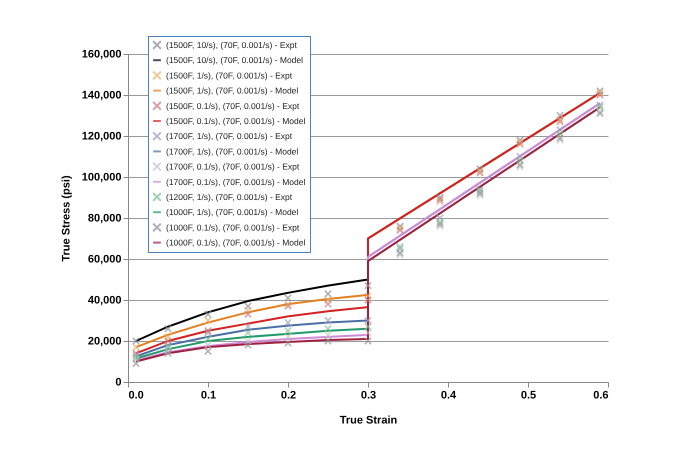 The width and height of the screenshot is (673, 455). What do you see at coordinates (236, 121) in the screenshot?
I see `legend-label: (1500F, 0.1/s), (70F, 0.001/s) - Model` at bounding box center [236, 121].